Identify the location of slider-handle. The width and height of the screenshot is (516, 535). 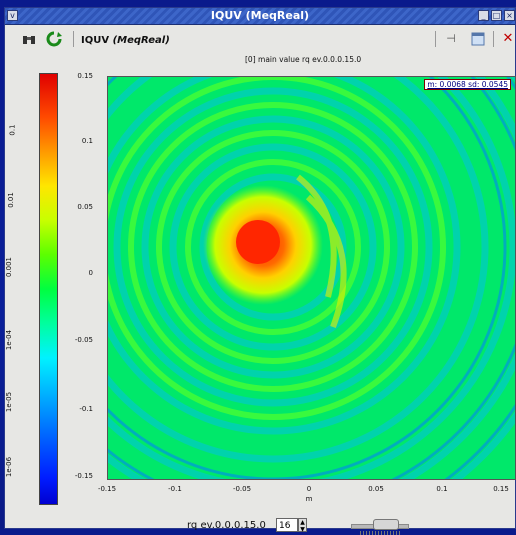
(386, 524).